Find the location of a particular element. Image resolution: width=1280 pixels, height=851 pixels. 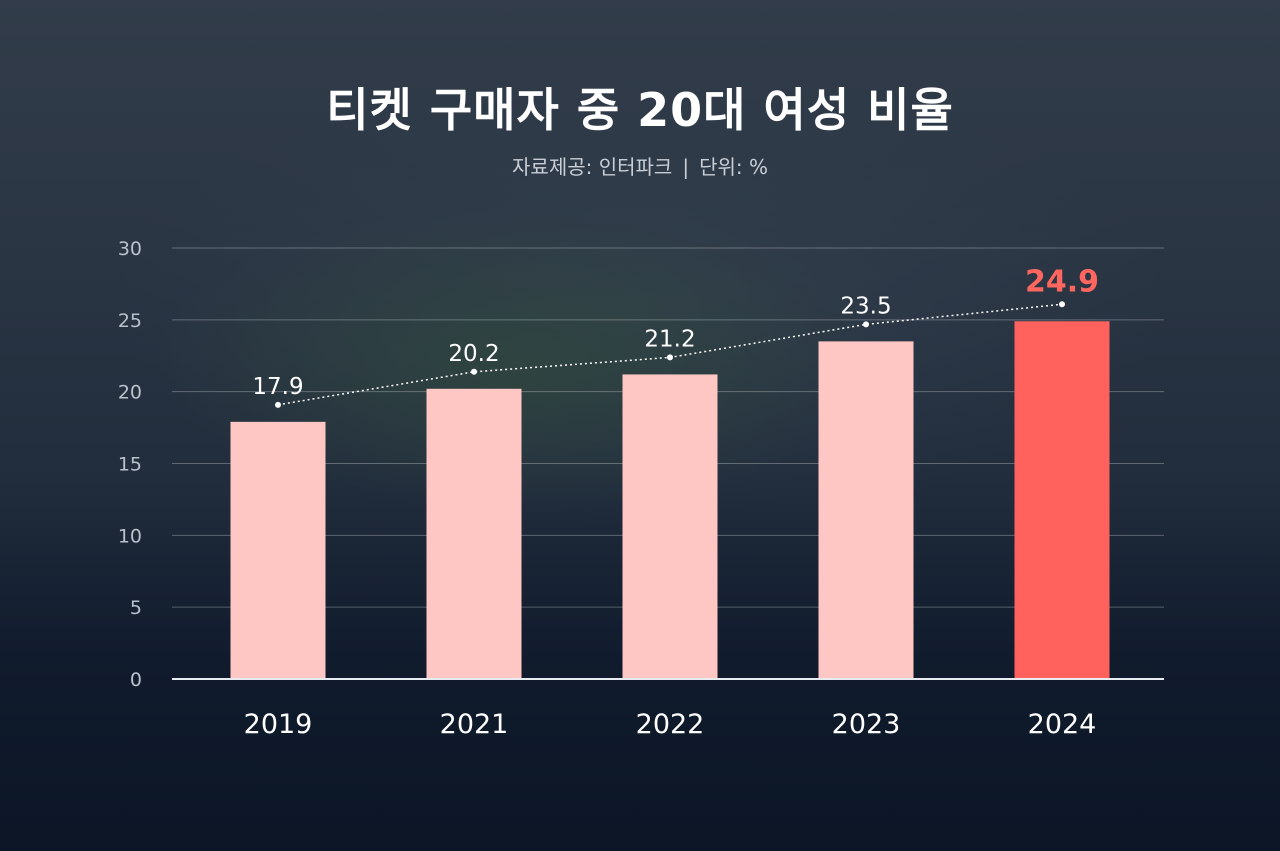

unit-note: 단위: % is located at coordinates (733, 167).